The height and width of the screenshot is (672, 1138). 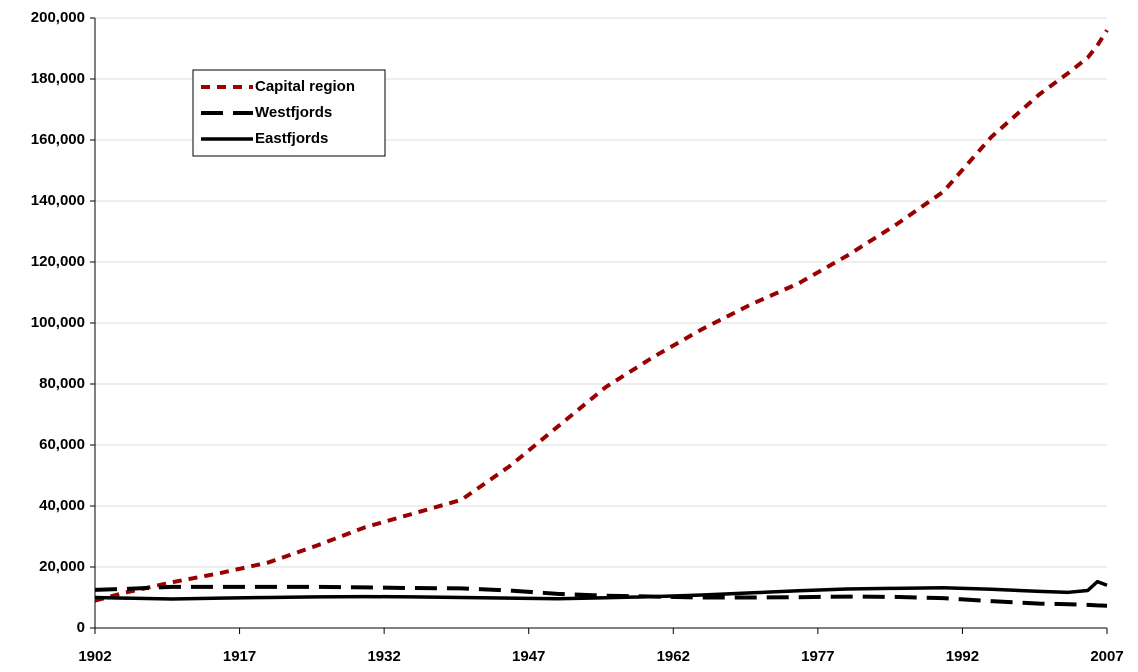 What do you see at coordinates (58, 322) in the screenshot?
I see `y-tick-label: 100,000` at bounding box center [58, 322].